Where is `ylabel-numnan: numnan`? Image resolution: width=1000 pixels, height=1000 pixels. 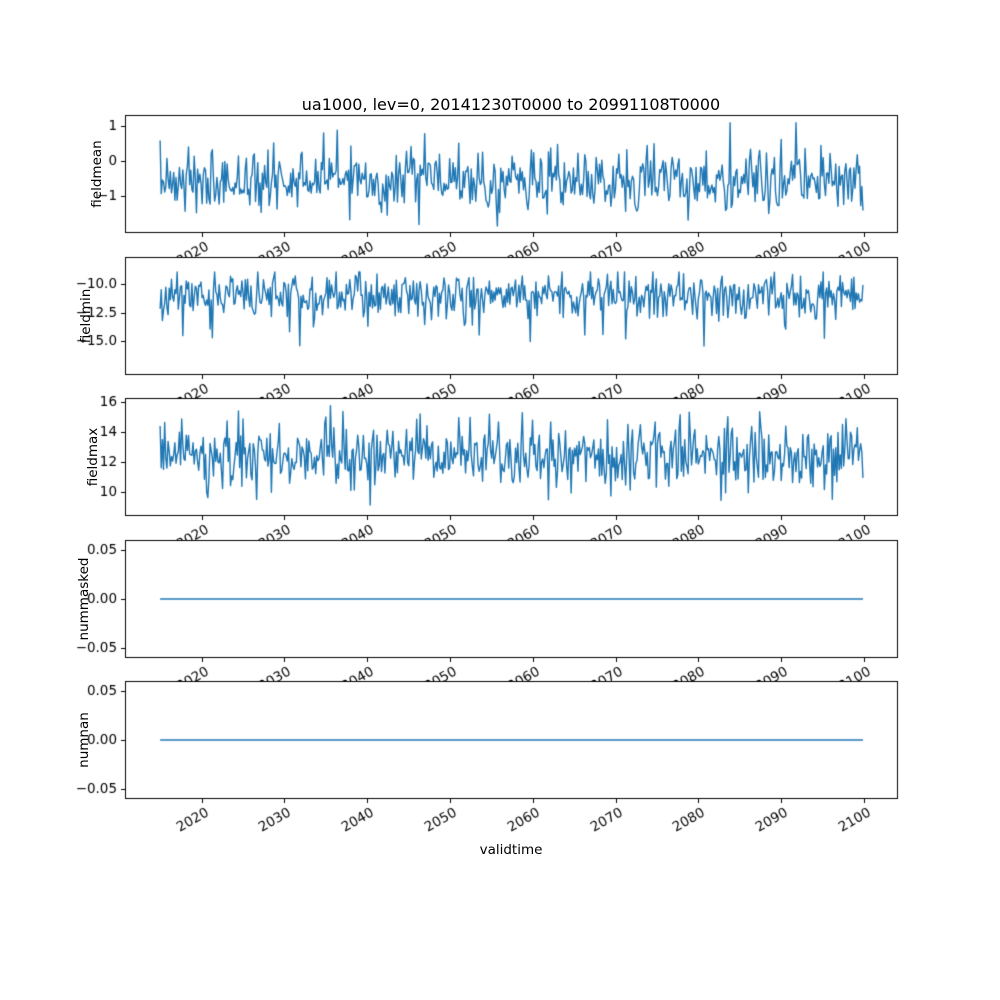 ylabel-numnan: numnan is located at coordinates (84, 740).